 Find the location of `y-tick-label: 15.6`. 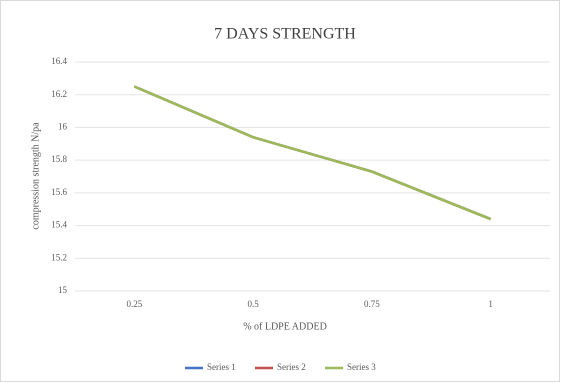

y-tick-label: 15.6 is located at coordinates (59, 192).